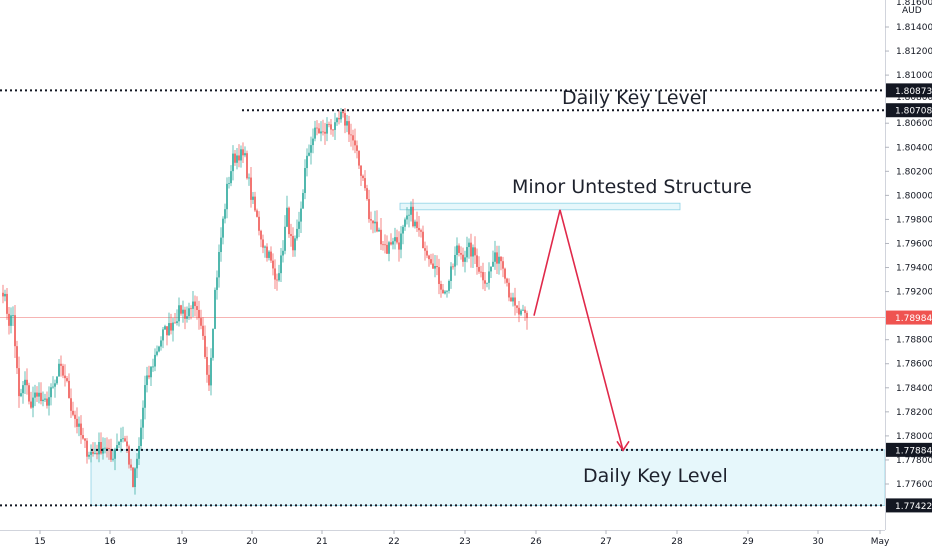 Image resolution: width=932 pixels, height=550 pixels. What do you see at coordinates (914, 148) in the screenshot?
I see `price-tick-label: 1.80400` at bounding box center [914, 148].